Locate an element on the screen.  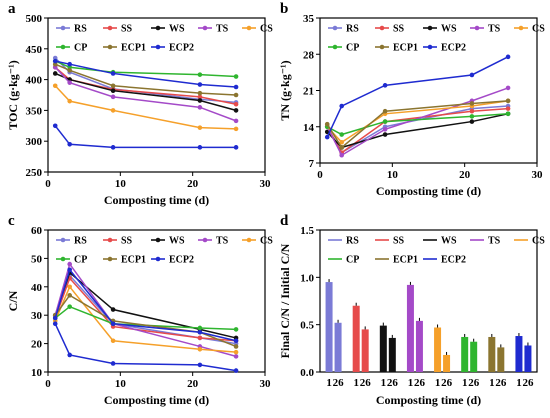
y-tick-label: 21 is located at coordinates (308, 92).